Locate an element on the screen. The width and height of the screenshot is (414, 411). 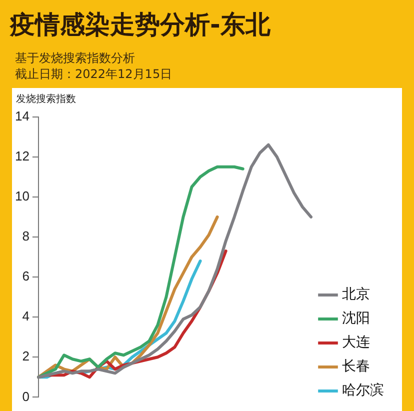
legend-label: 沈阳 is located at coordinates (356, 318).